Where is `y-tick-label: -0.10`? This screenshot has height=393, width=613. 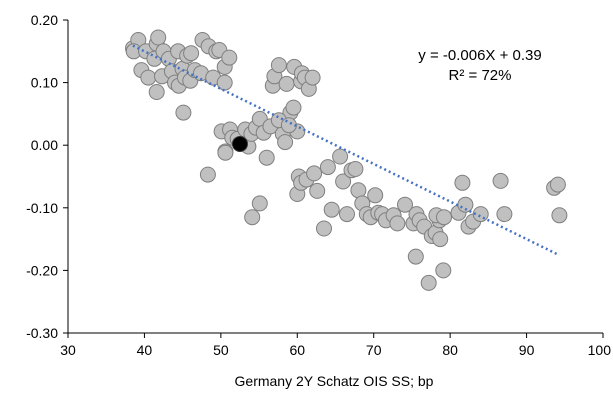 y-tick-label: -0.10 is located at coordinates (42, 208).